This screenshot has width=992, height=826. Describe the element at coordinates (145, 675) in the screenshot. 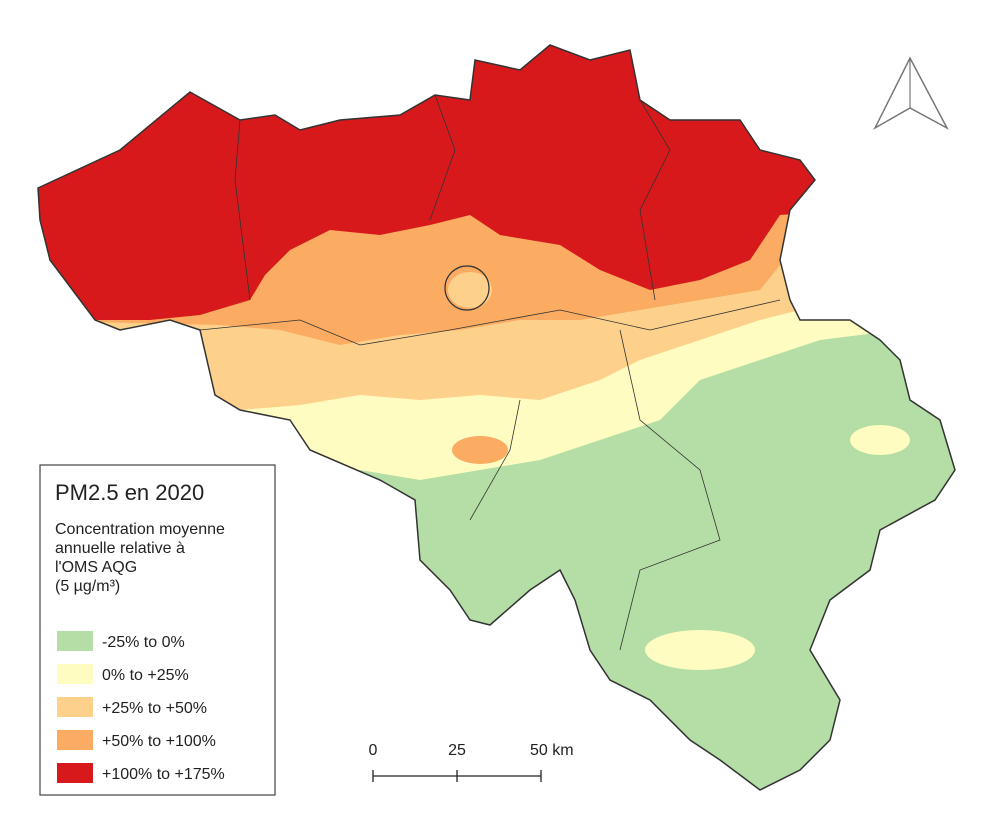

I see `legend-label: 0% to +25%` at that location.